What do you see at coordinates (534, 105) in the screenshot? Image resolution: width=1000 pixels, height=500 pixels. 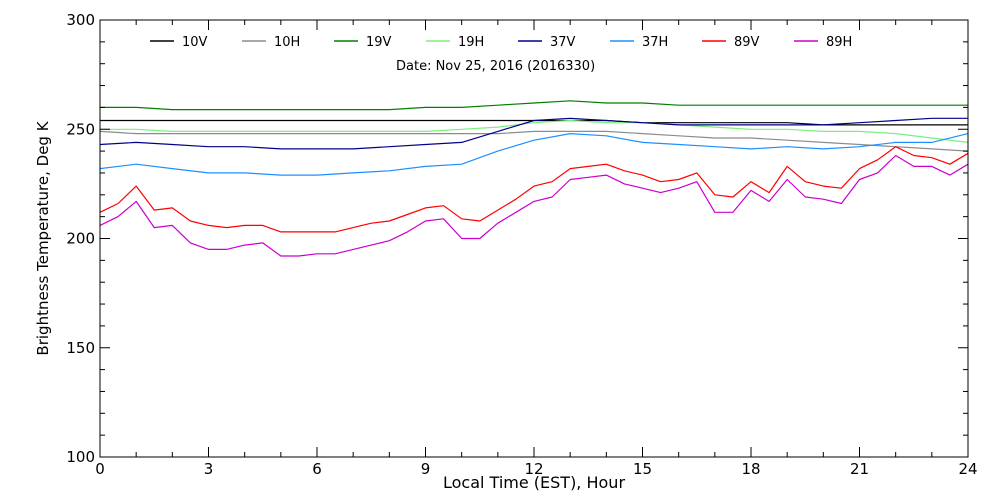 I see `series-line-19v` at bounding box center [534, 105].